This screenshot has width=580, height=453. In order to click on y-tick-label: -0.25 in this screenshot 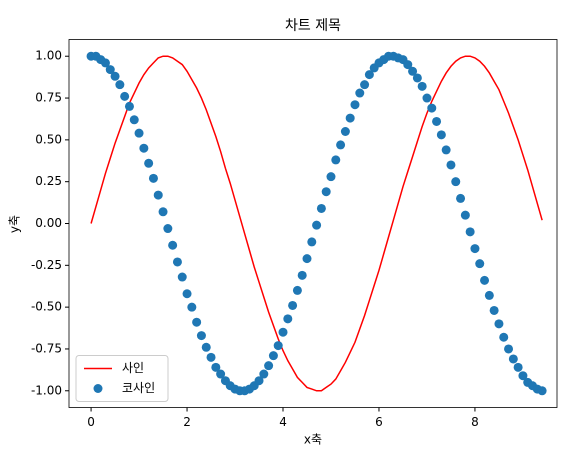, I will do `click(46, 265)`.